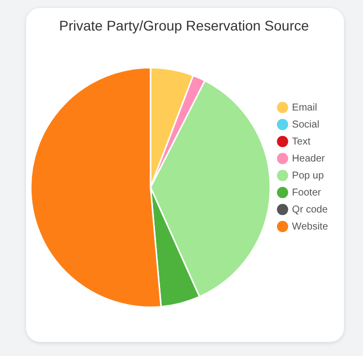  Describe the element at coordinates (184, 25) in the screenshot. I see `chart-title: Private Party/Group Reservation Source` at that location.